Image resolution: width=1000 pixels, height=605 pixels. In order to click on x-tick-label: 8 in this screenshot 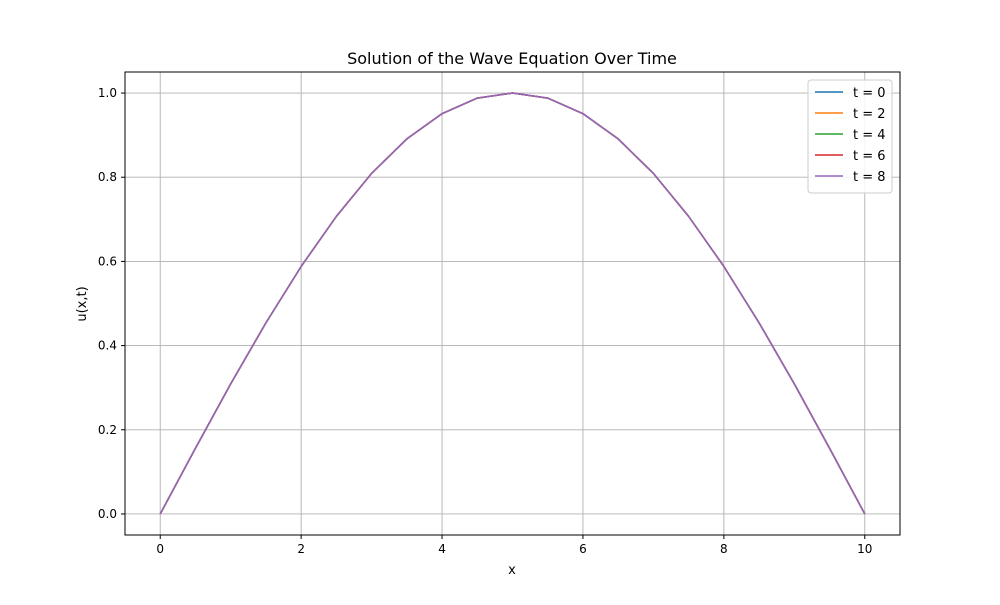, I will do `click(724, 549)`.